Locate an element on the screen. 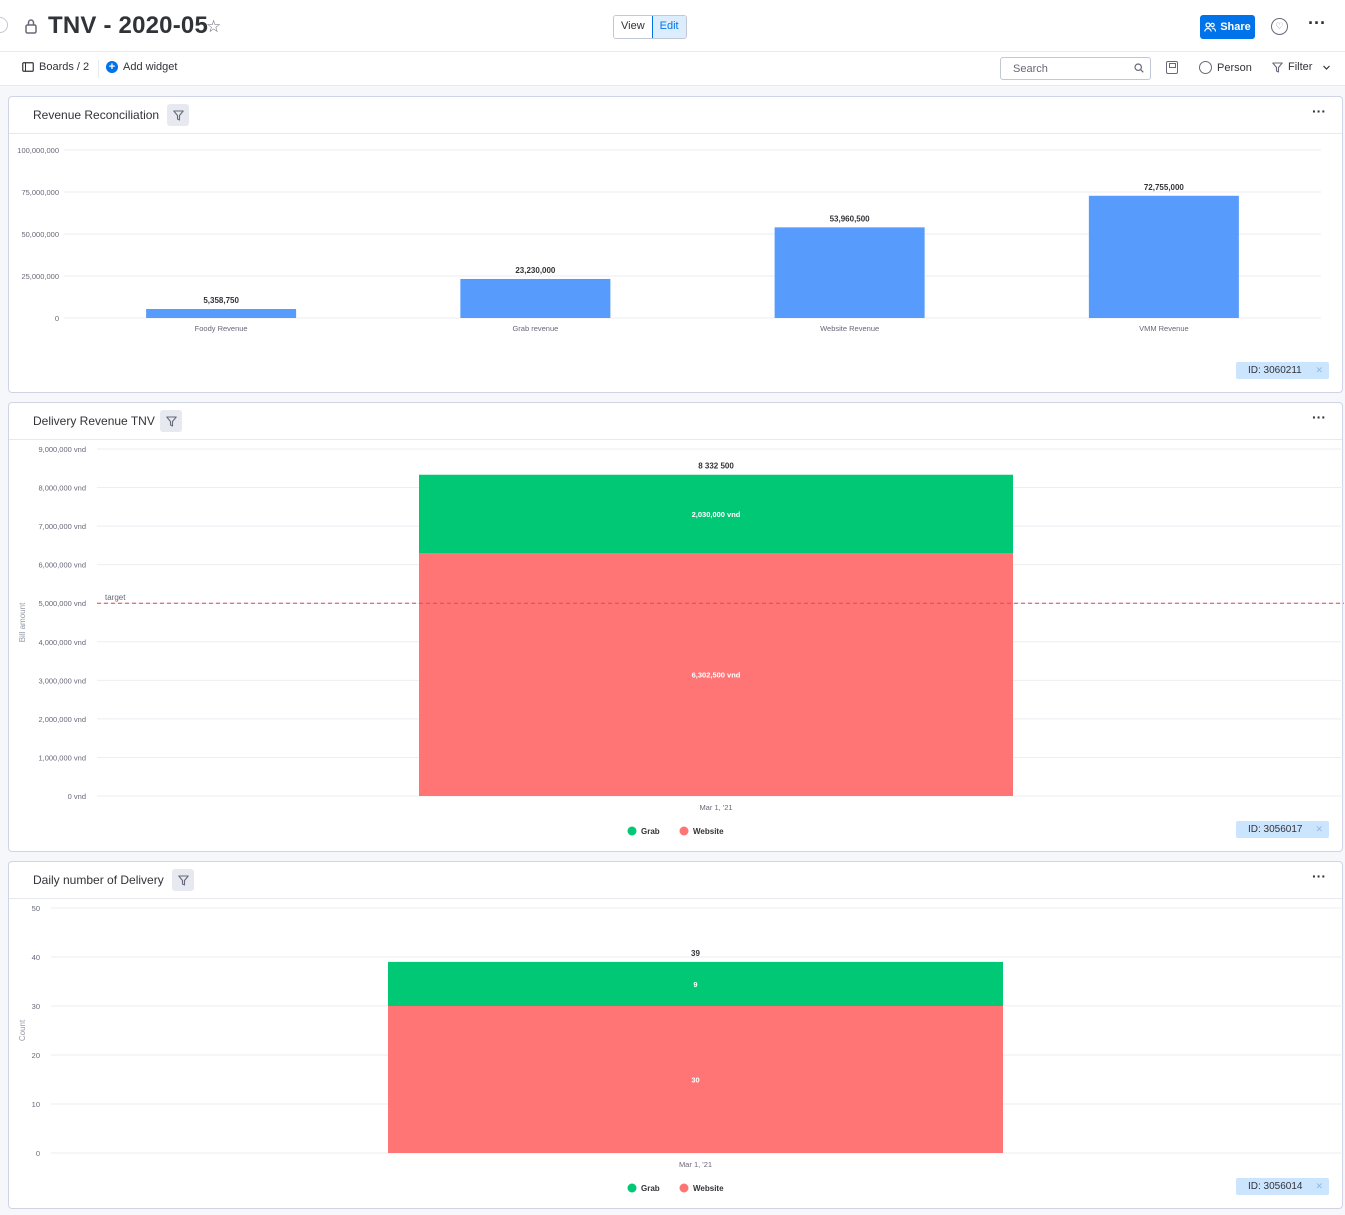 The height and width of the screenshot is (1215, 1345). collapse-handle is located at coordinates (4, 25).